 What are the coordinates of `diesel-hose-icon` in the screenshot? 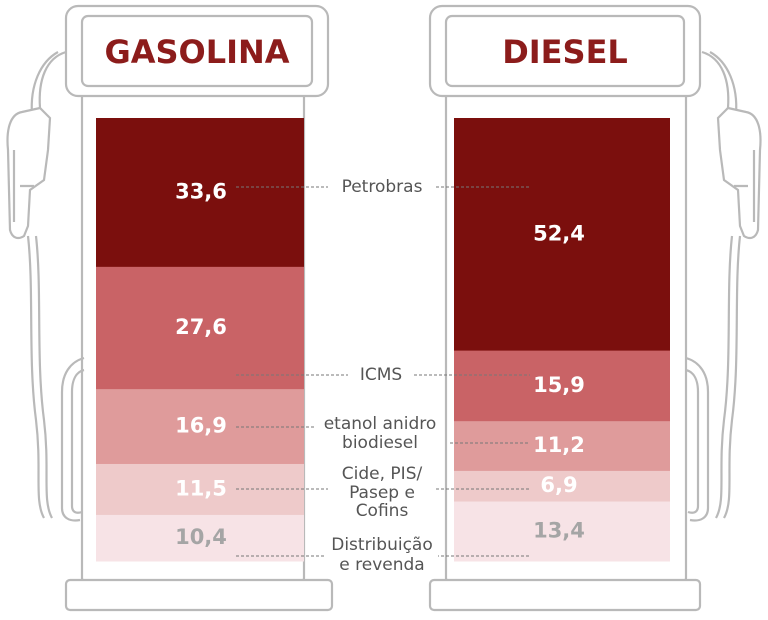 It's located at (719, 82).